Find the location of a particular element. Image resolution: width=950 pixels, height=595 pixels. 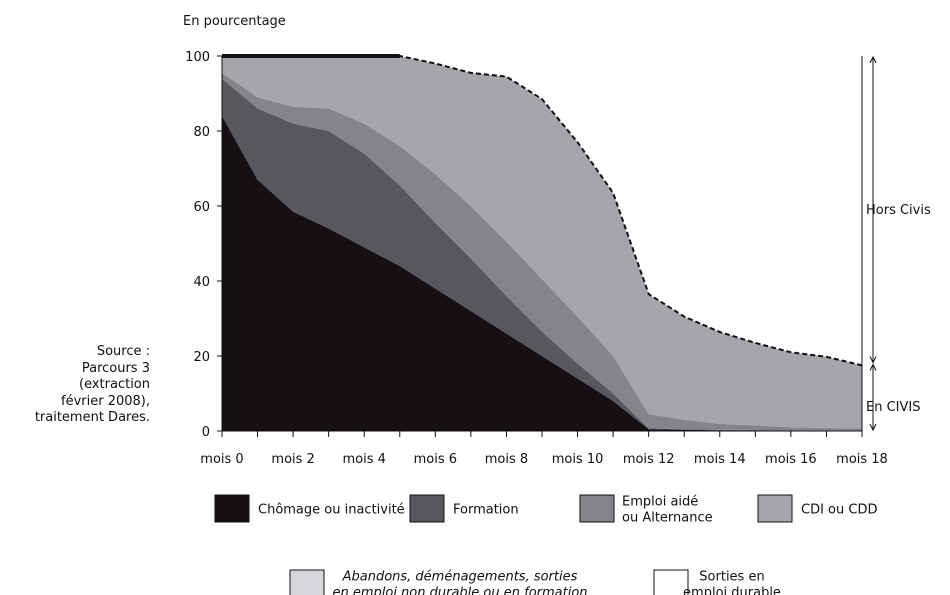

x-tick-label: mois 16 is located at coordinates (791, 459).